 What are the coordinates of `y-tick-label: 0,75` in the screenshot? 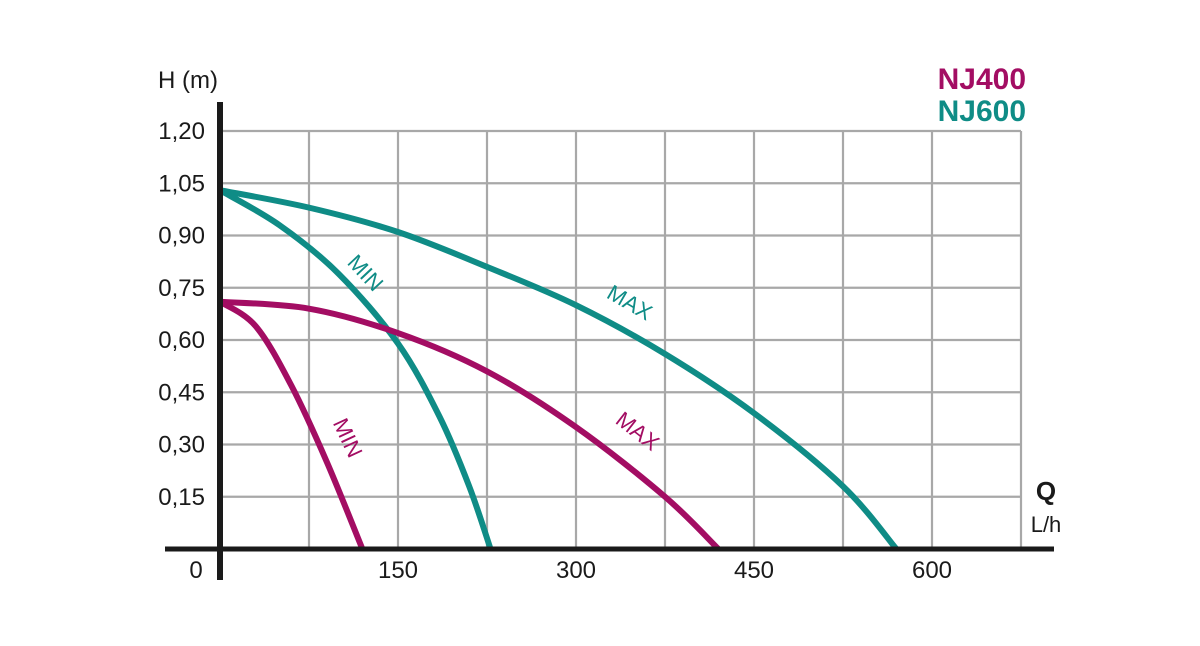 It's located at (181, 288).